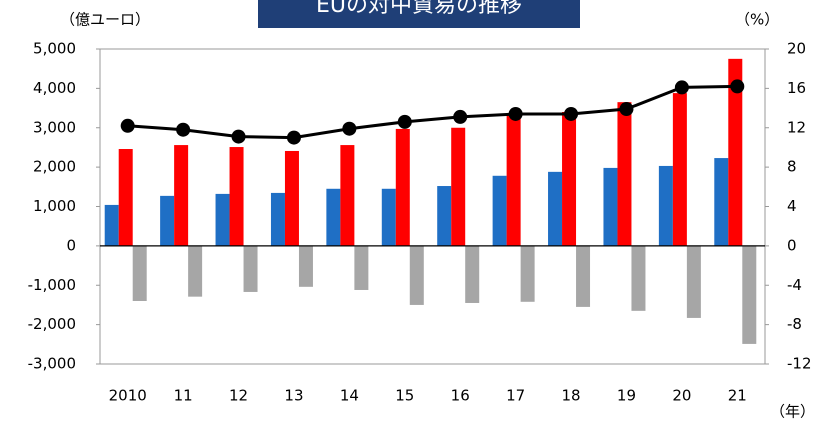  Describe the element at coordinates (681, 396) in the screenshot. I see `x-tick-label: 20` at that location.